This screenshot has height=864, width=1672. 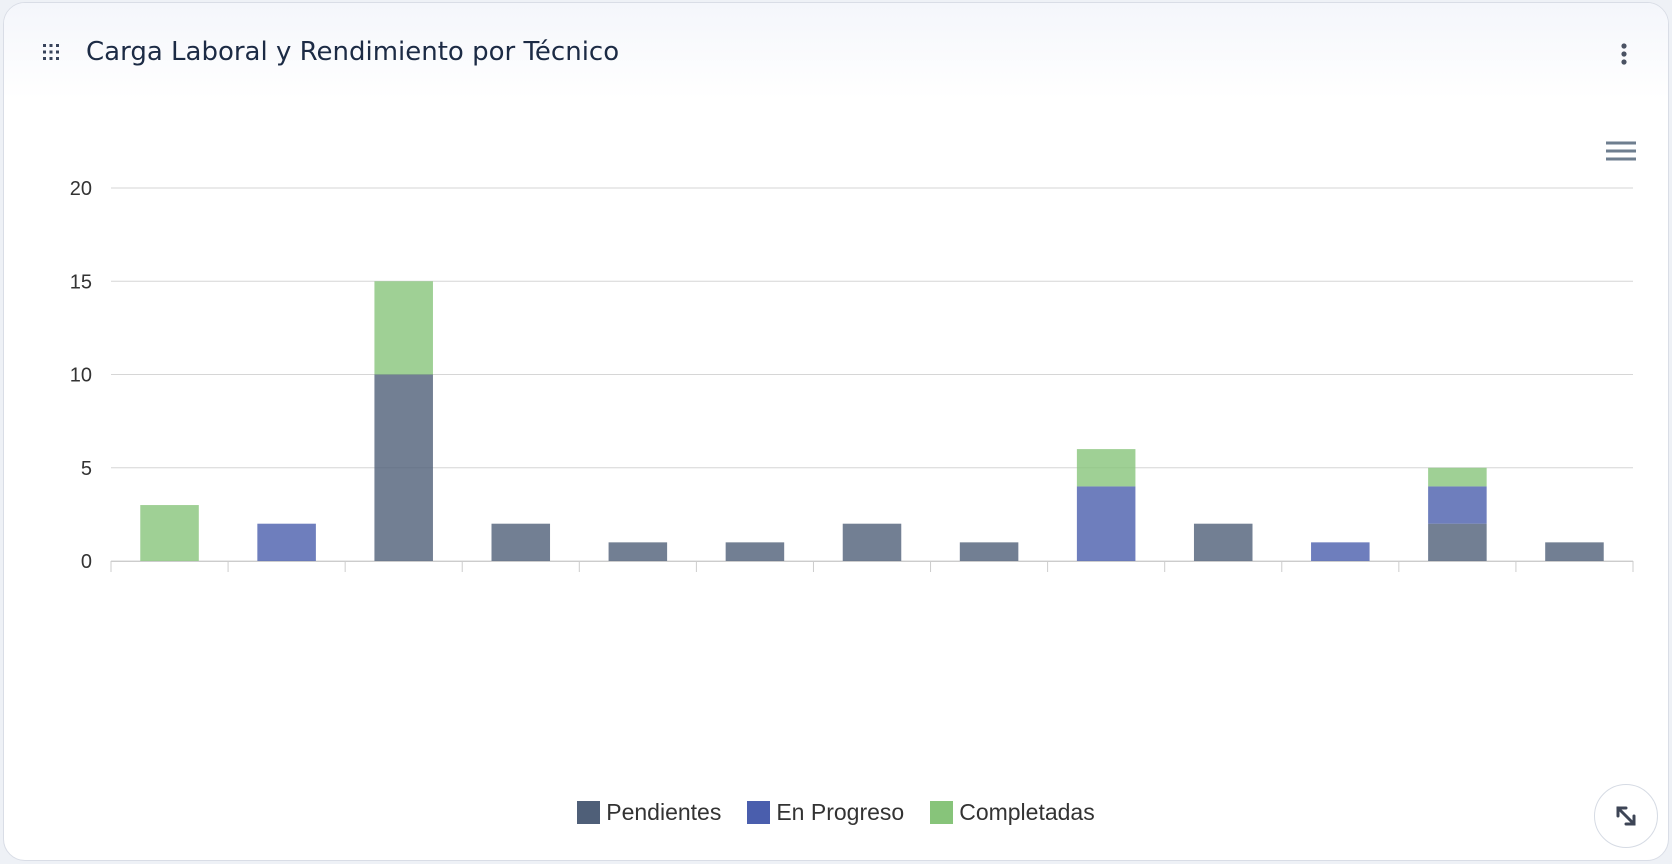 I want to click on widget-title: Carga Laboral y Rendimiento por Técnico, so click(x=353, y=52).